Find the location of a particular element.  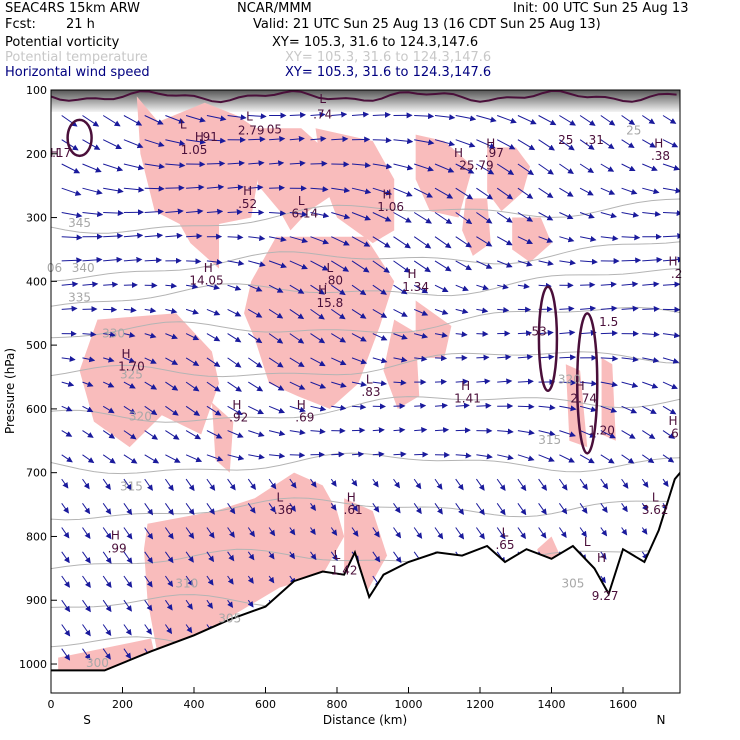

y-axis-label: Pressure (hPa) is located at coordinates (10, 391).